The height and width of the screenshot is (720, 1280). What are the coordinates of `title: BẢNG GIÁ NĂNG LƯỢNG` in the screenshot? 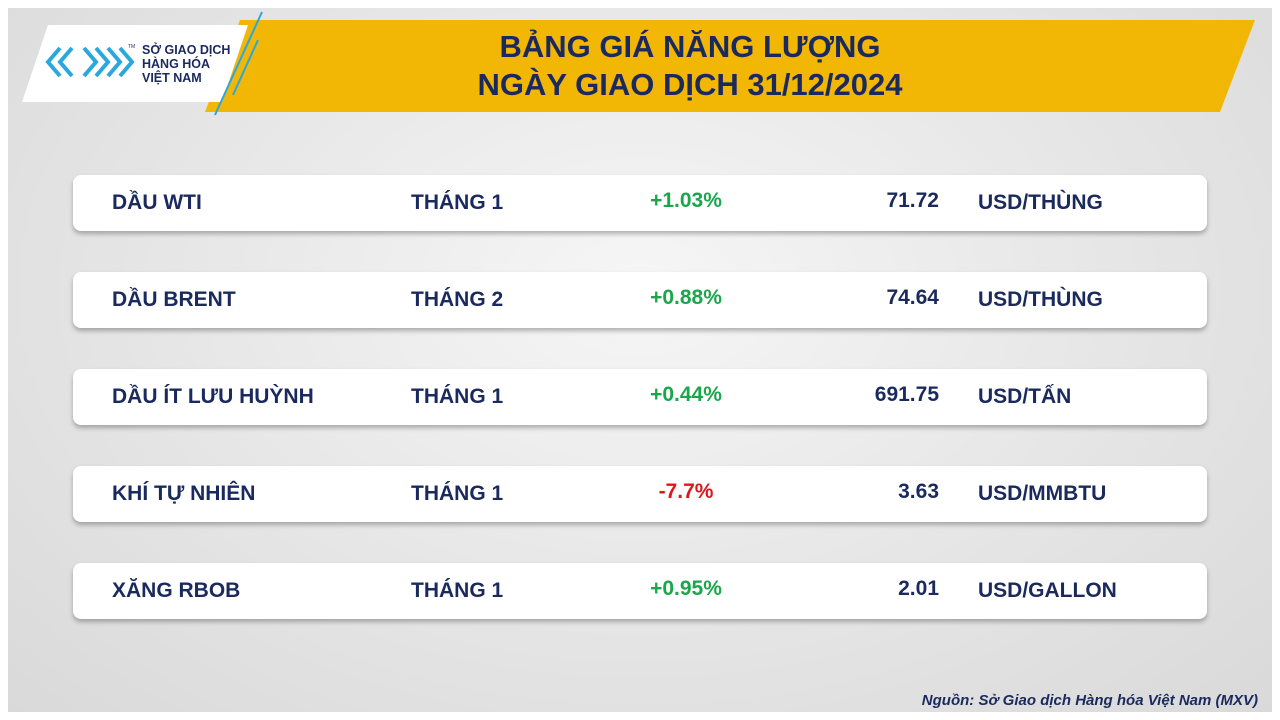 It's located at (690, 46).